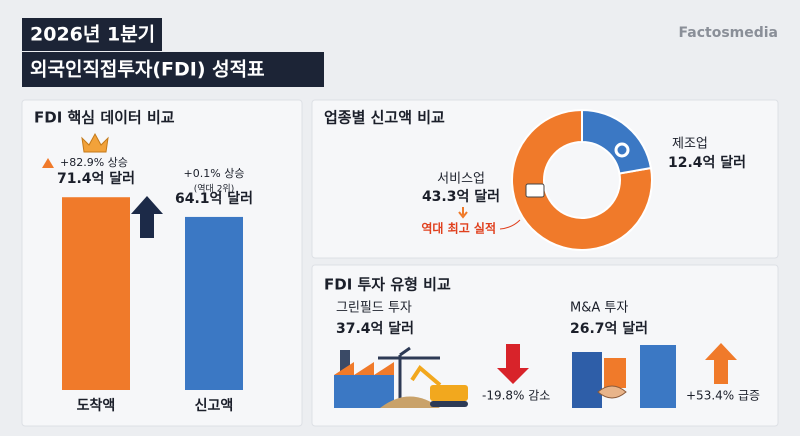  I want to click on ma-icon, so click(624, 376).